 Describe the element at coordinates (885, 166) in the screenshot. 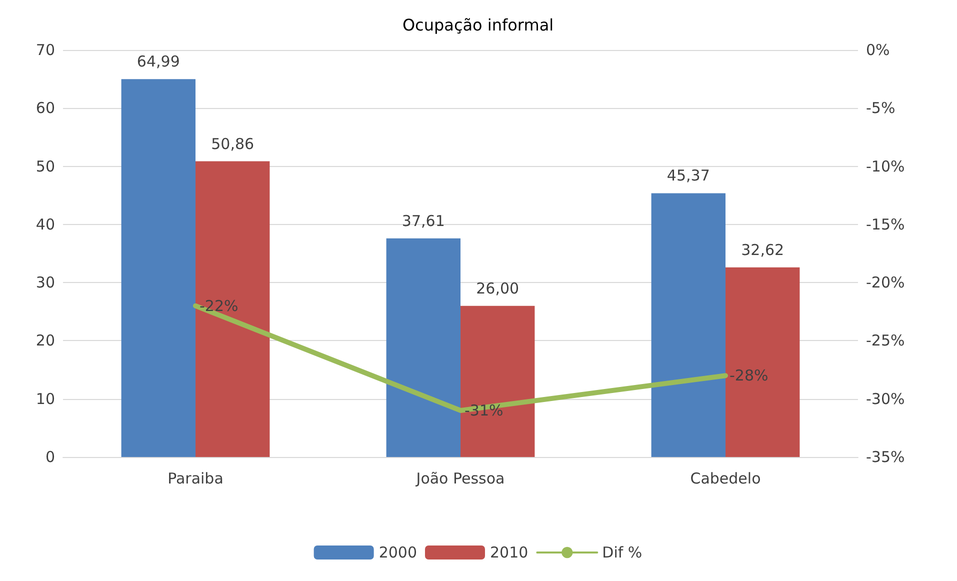

I see `y2-tick-label: -10%` at that location.